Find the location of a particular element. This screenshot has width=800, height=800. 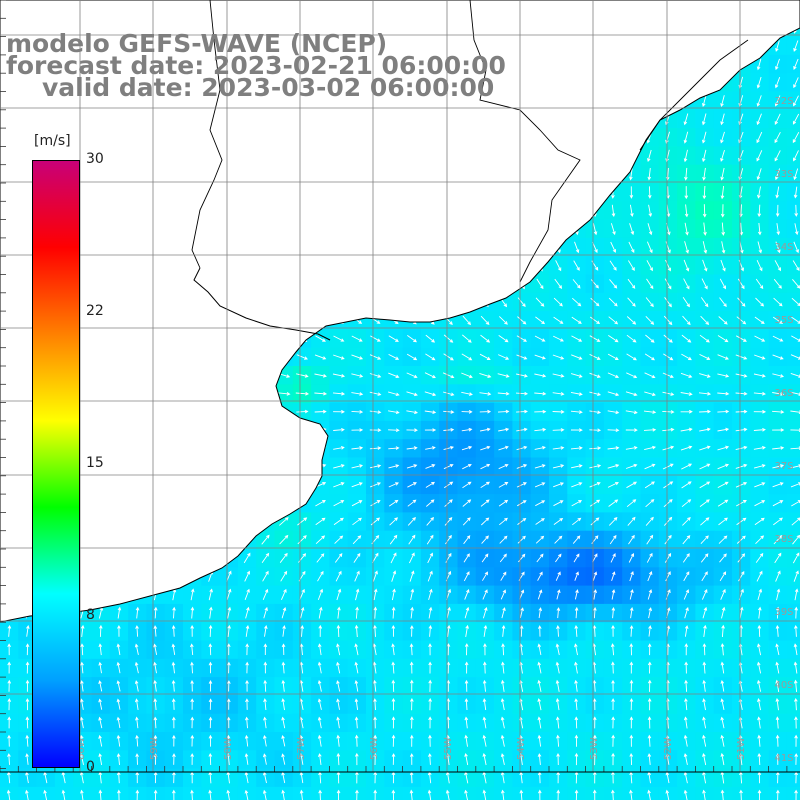

lon-label: 57W is located at coordinates (301, 748).